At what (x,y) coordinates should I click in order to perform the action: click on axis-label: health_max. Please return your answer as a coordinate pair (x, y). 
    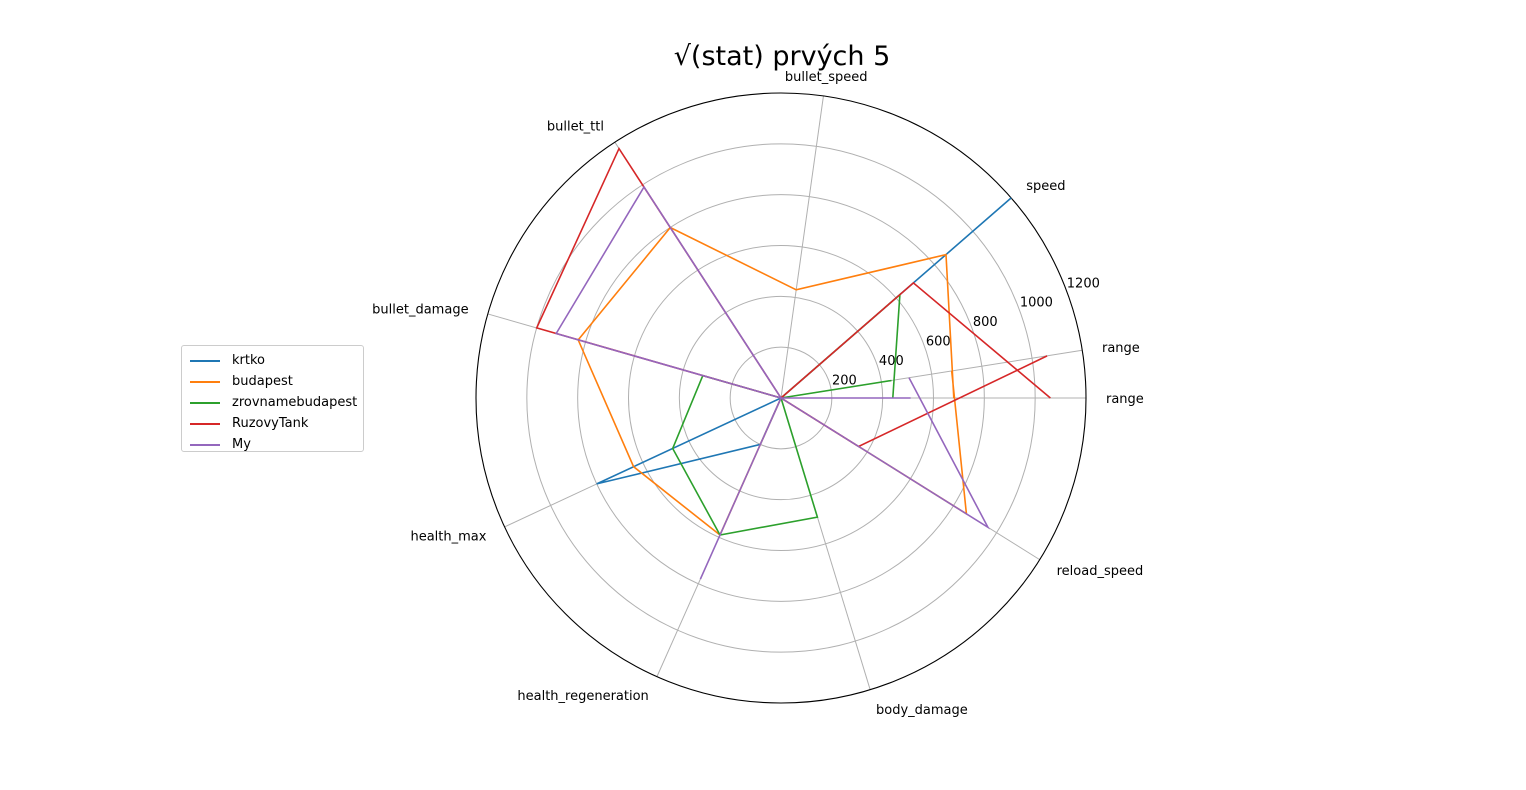
    Looking at the image, I should click on (448, 536).